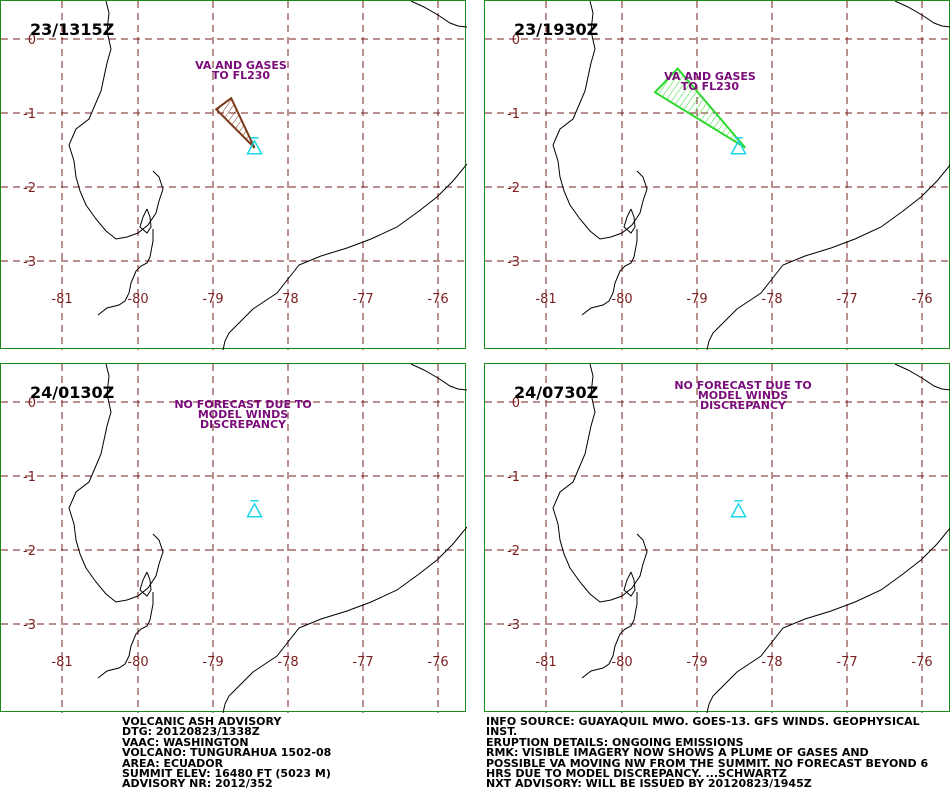 This screenshot has width=950, height=812. Describe the element at coordinates (226, 774) in the screenshot. I see `advisory-line: SUMMIT ELEV: 16480 FT (5023 M)` at that location.